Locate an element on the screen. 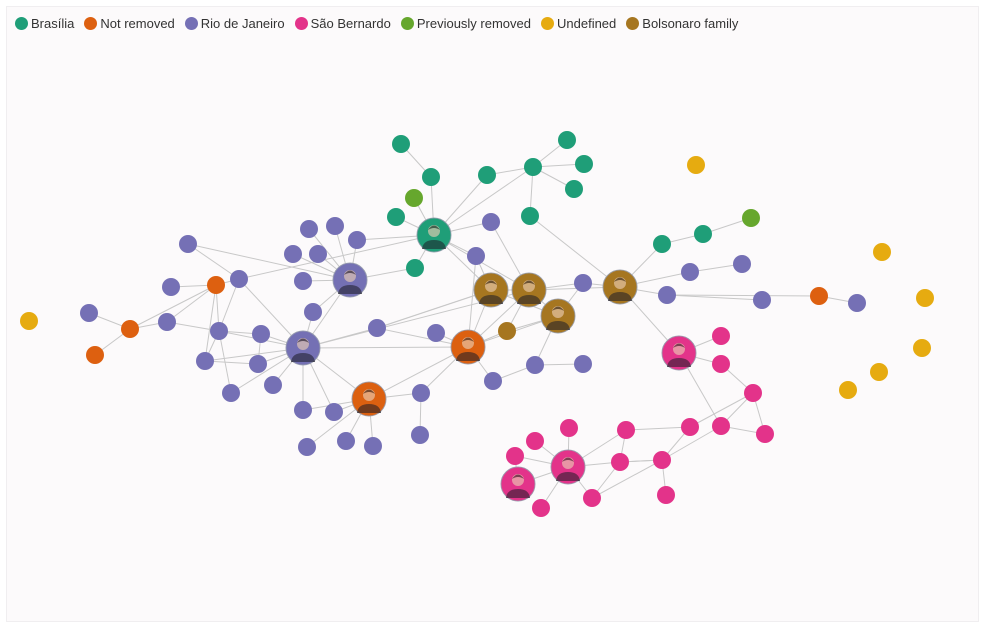 This screenshot has height=626, width=984. legend-item-sao-bernardo: São Bernardo is located at coordinates (342, 23).